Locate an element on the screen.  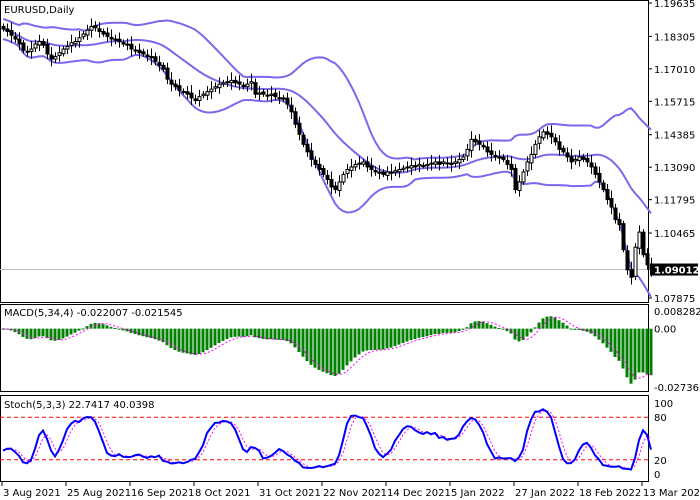
current-price-marker is located at coordinates (674, 269).